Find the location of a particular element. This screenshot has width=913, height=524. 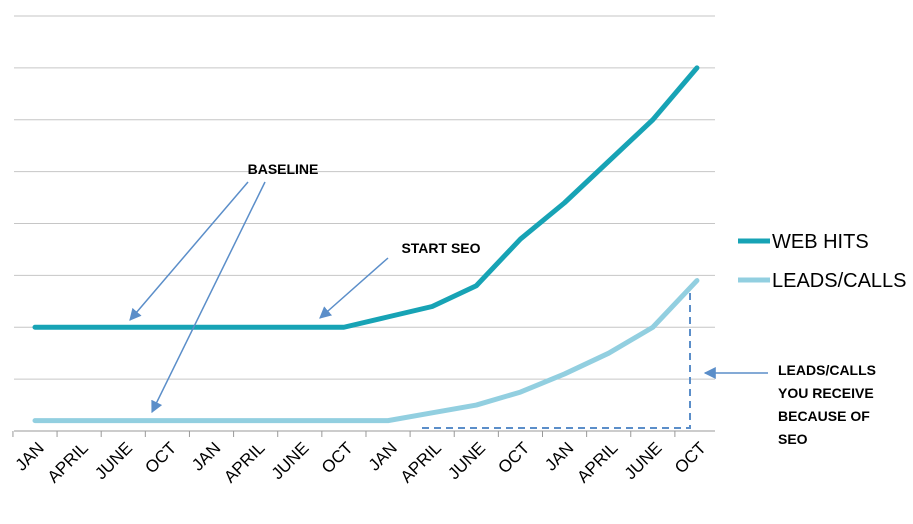

annotation: BECAUSE OF is located at coordinates (824, 416).